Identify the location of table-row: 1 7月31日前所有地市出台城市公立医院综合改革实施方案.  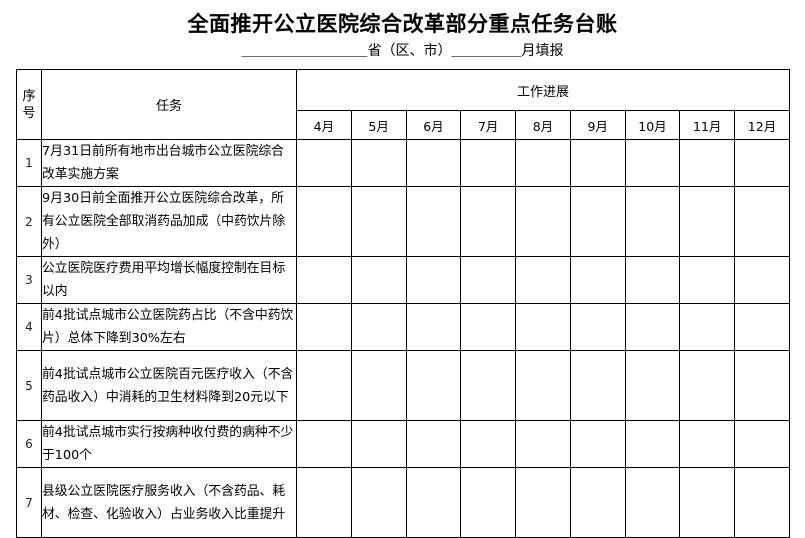
(403, 163).